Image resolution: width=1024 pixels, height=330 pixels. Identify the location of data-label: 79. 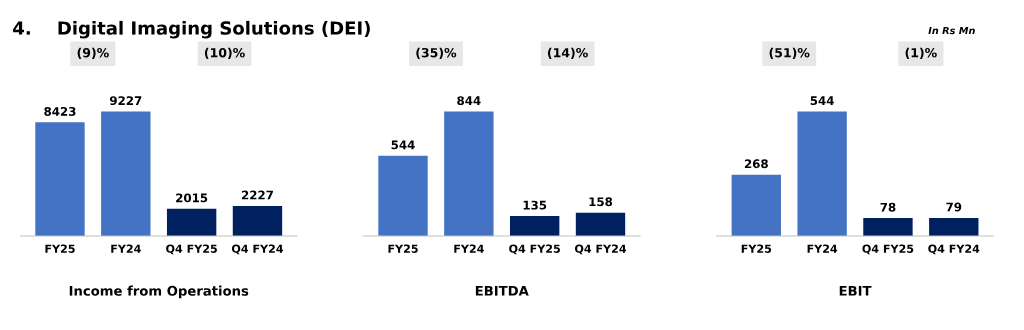
(954, 207).